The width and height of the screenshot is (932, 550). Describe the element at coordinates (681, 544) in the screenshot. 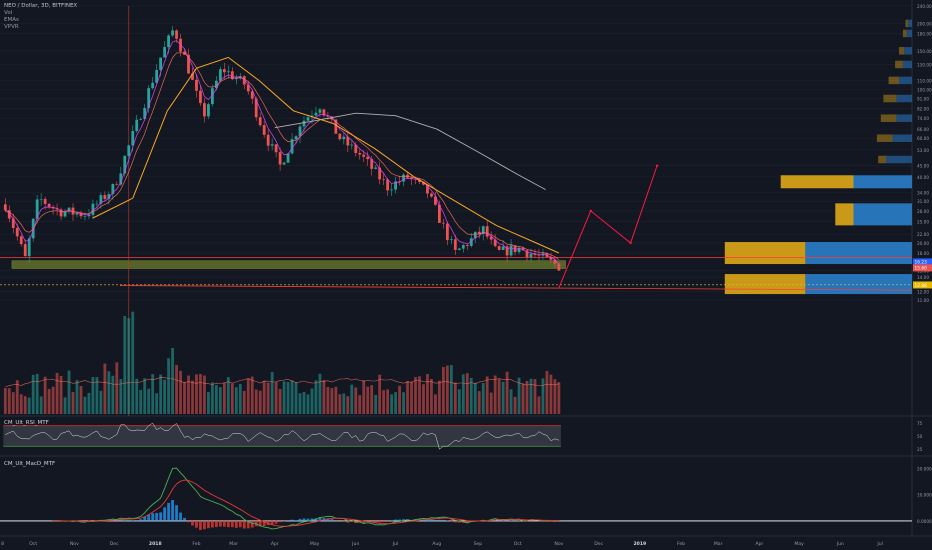

I see `x-axis-tick-label: Feb` at that location.